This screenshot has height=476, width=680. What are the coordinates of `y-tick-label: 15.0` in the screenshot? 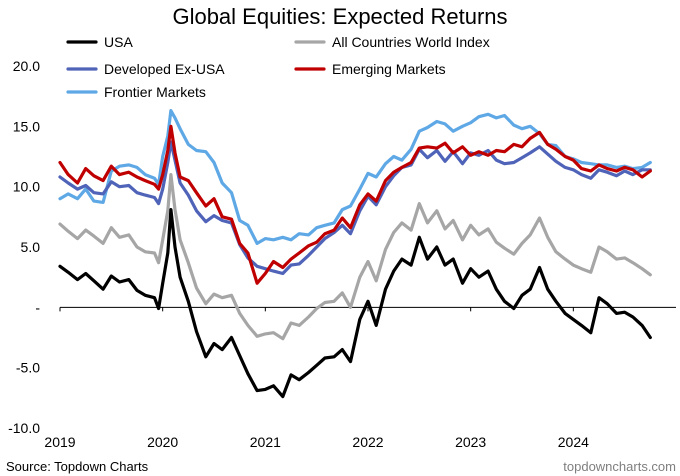 It's located at (26, 126).